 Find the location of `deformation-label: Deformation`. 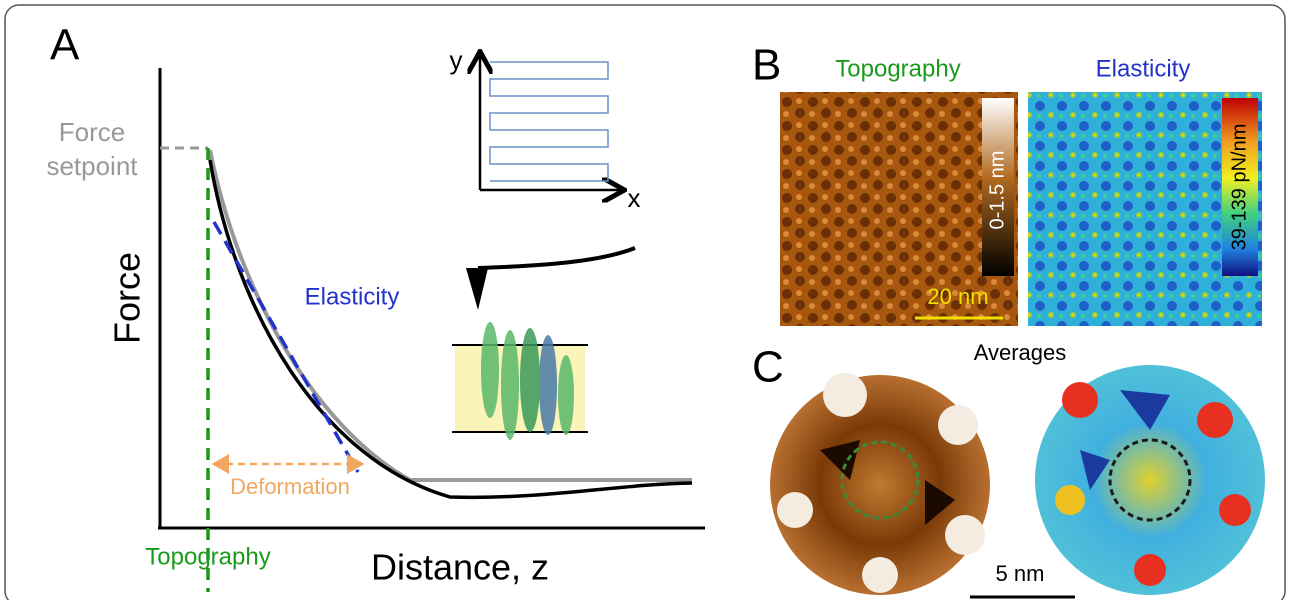

deformation-label: Deformation is located at coordinates (290, 486).